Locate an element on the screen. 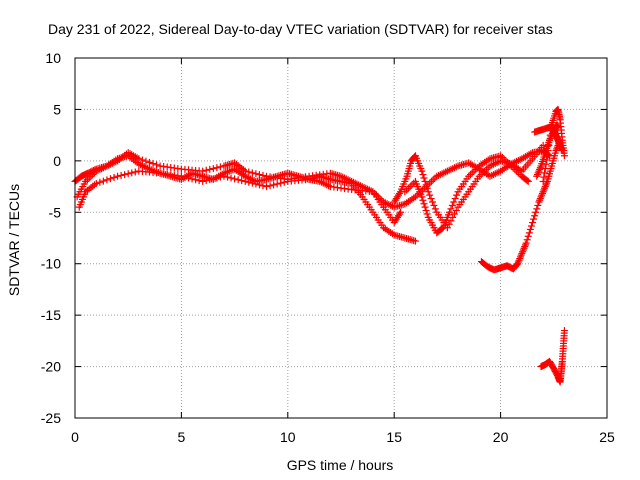 The height and width of the screenshot is (480, 640). y-tick-label: -10 is located at coordinates (51, 264).